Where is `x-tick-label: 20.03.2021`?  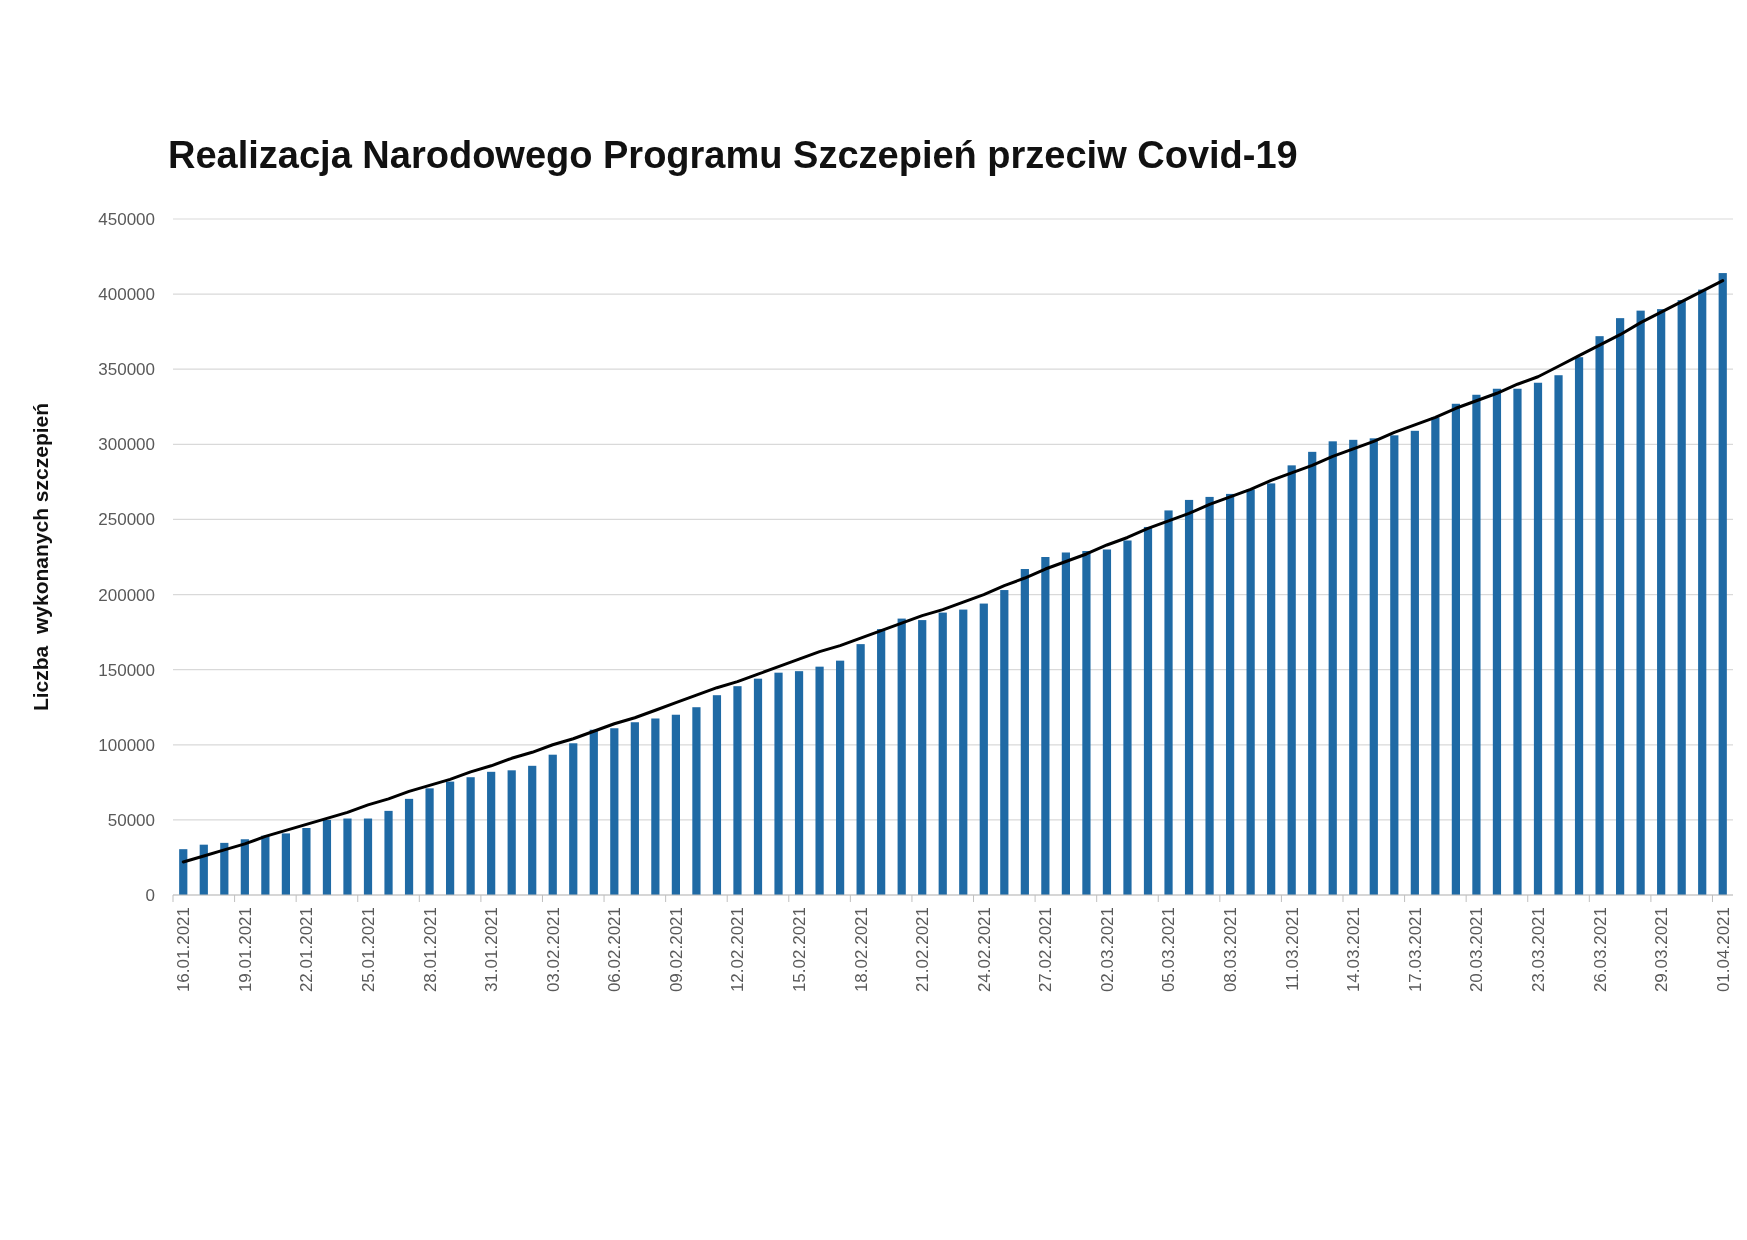
x-tick-label: 20.03.2021 is located at coordinates (1477, 950).